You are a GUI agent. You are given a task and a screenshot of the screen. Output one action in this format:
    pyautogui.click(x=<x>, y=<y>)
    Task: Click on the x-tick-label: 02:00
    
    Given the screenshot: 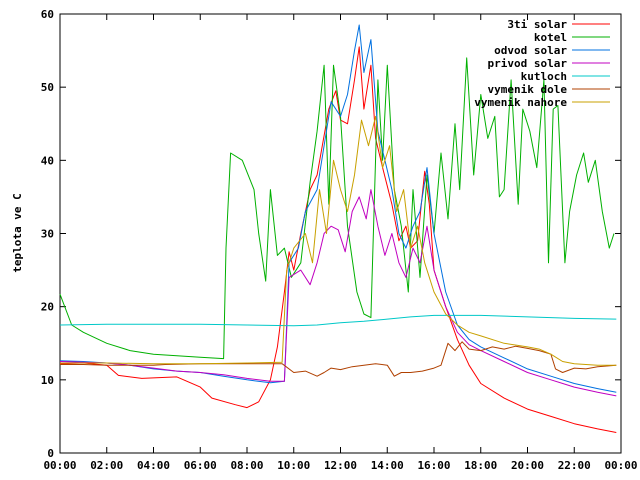 What is the action you would take?
    pyautogui.click(x=106, y=465)
    